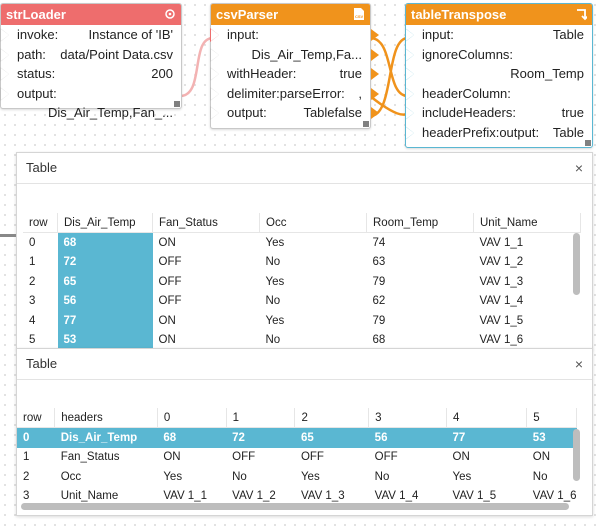  What do you see at coordinates (89, 496) in the screenshot?
I see `table-cell: Unit_Name` at bounding box center [89, 496].